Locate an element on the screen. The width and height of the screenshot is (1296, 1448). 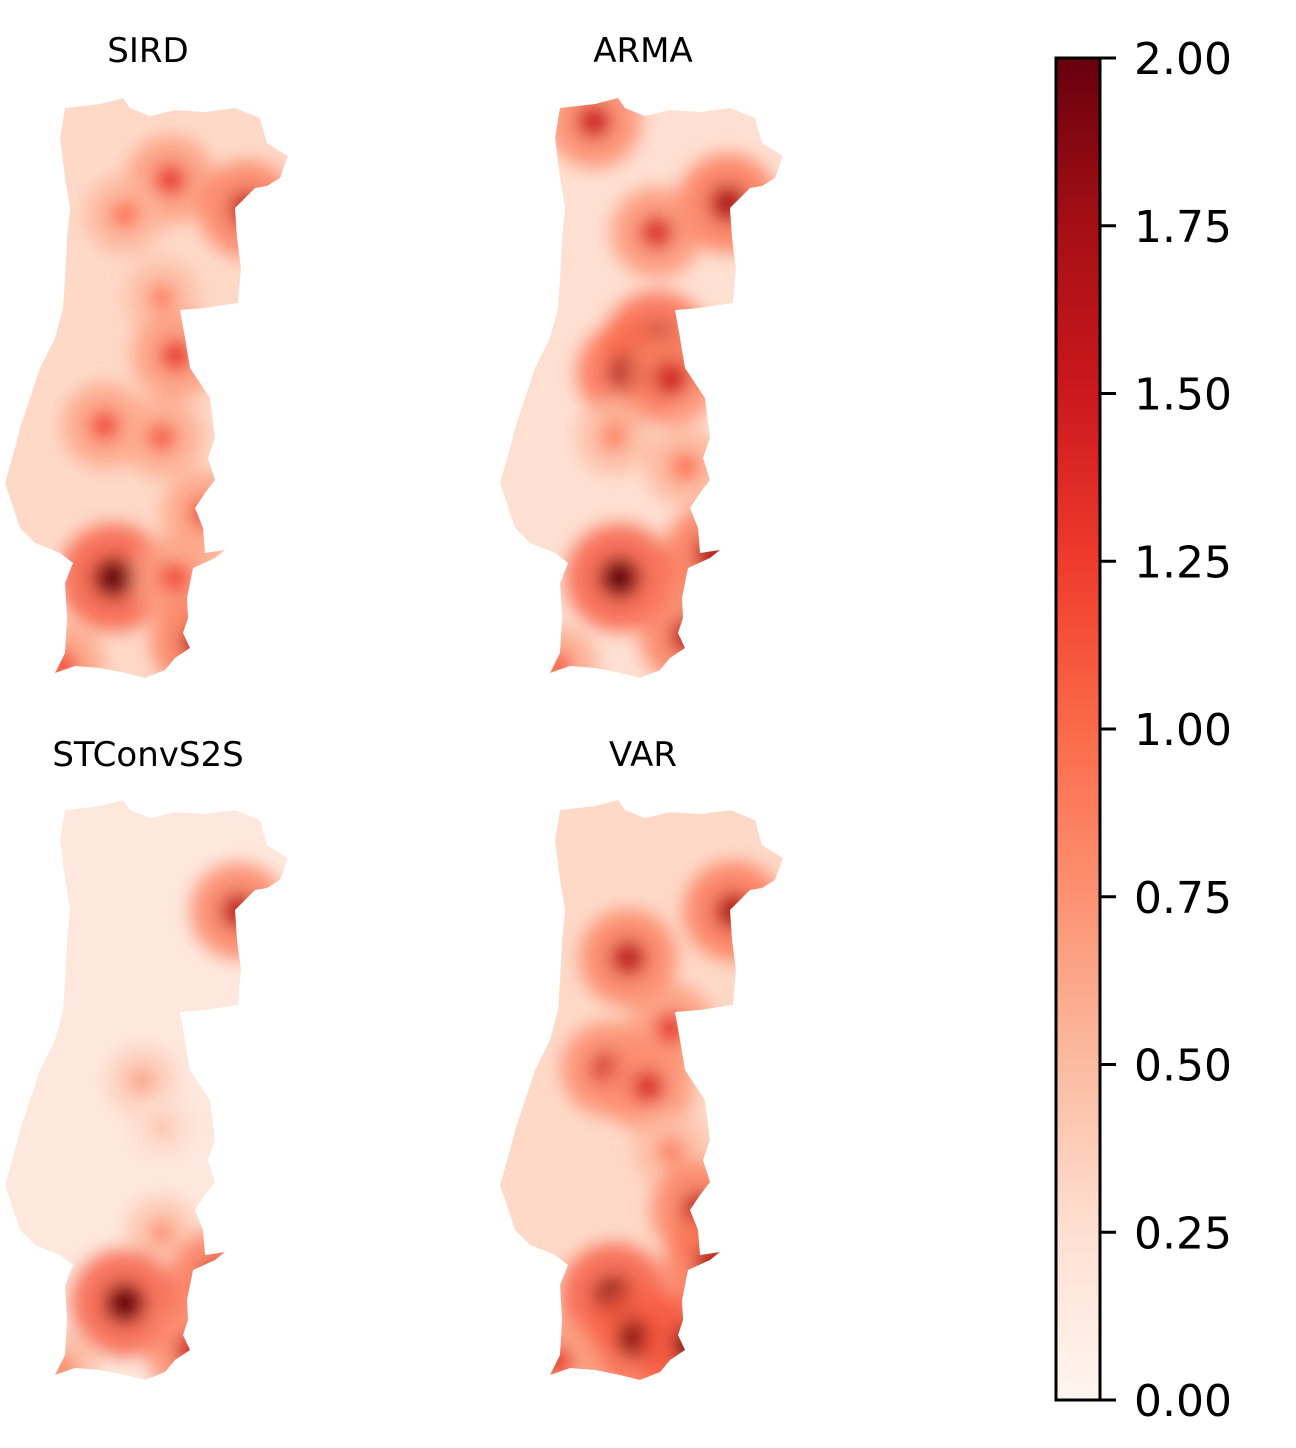
panel-stconvs2s: STConvS2S is located at coordinates (146, 1057).